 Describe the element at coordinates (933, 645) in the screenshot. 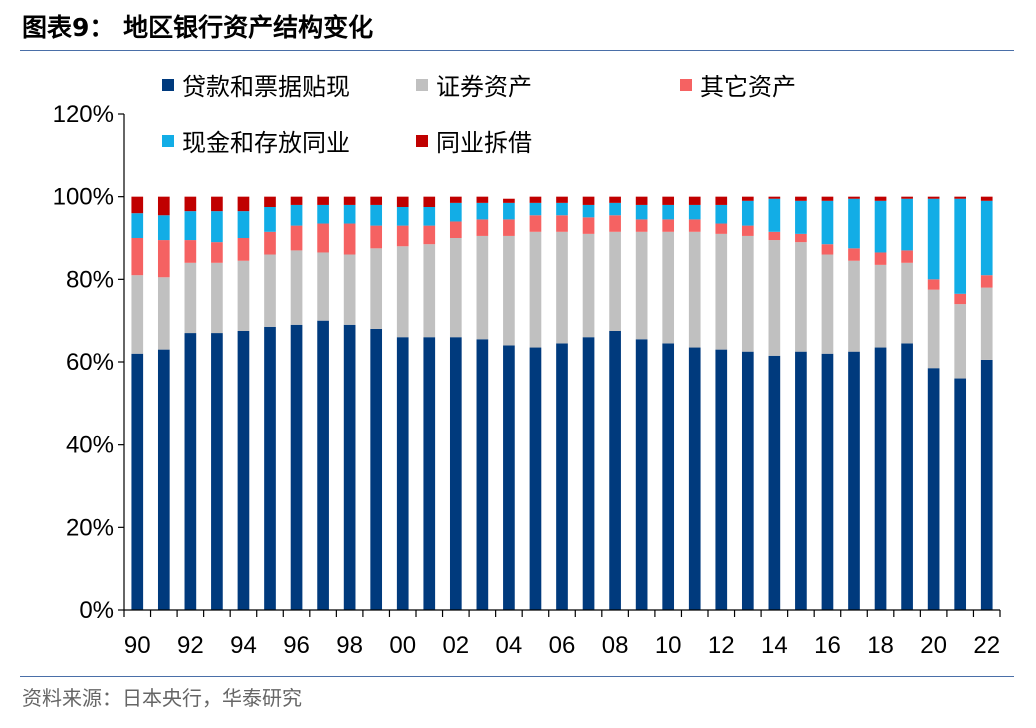

I see `x-tick-label: 20` at that location.